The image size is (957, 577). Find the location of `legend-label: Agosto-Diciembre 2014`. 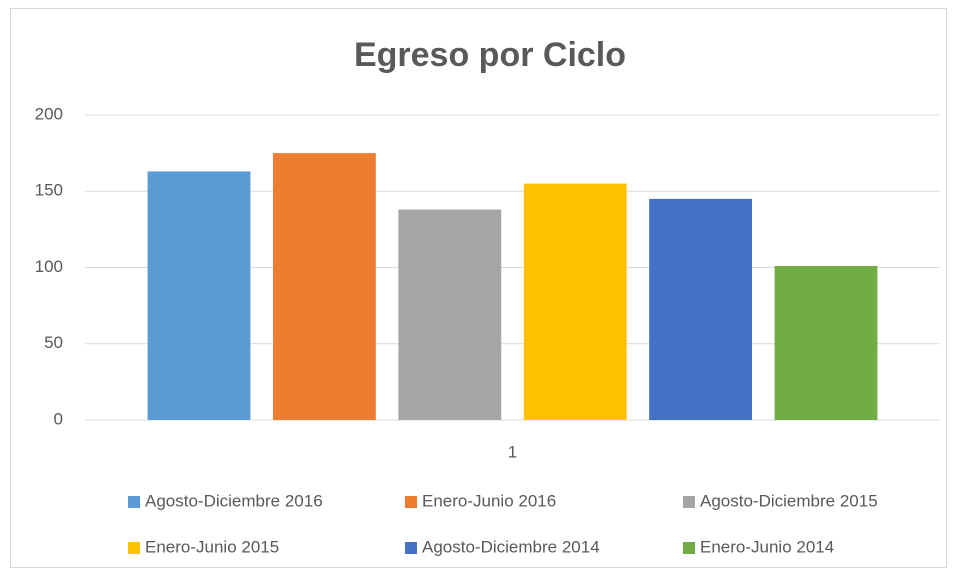

legend-label: Agosto-Diciembre 2014 is located at coordinates (511, 546).